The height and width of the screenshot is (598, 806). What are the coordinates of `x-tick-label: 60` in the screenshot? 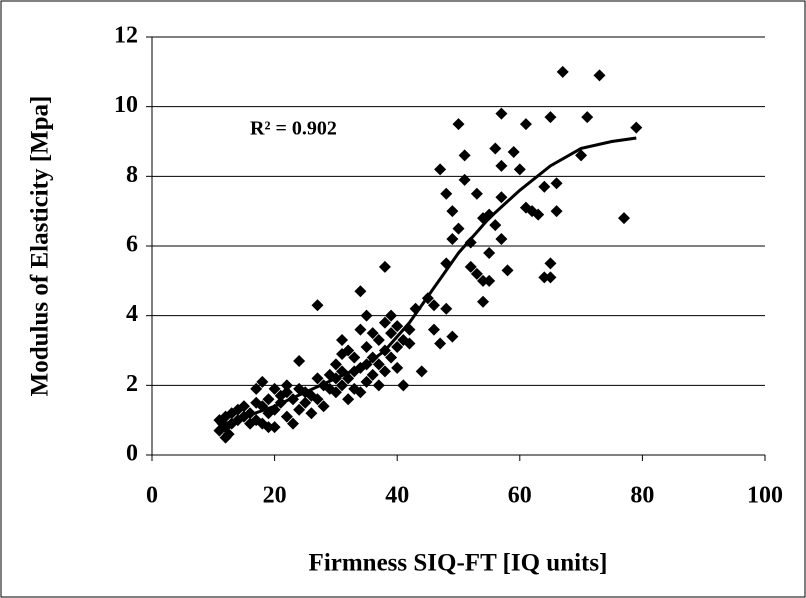 It's located at (520, 496).